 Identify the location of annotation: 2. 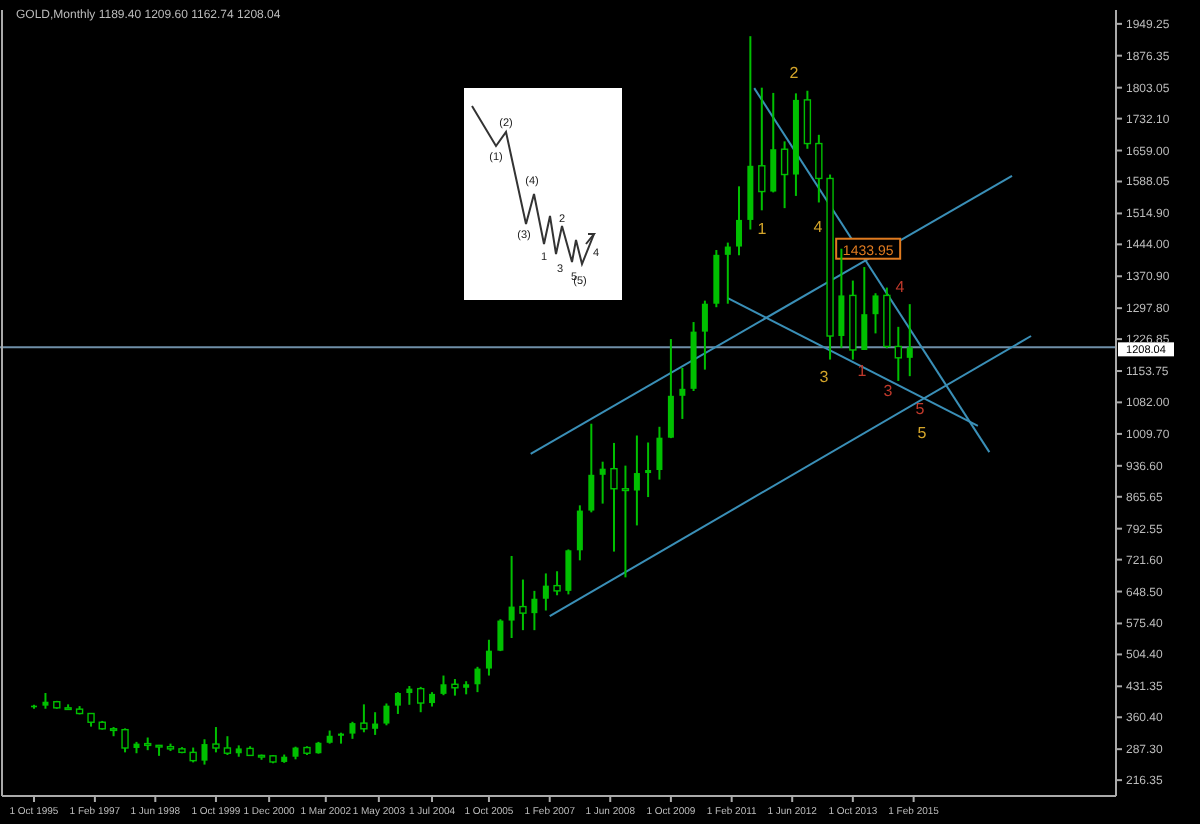
(794, 73).